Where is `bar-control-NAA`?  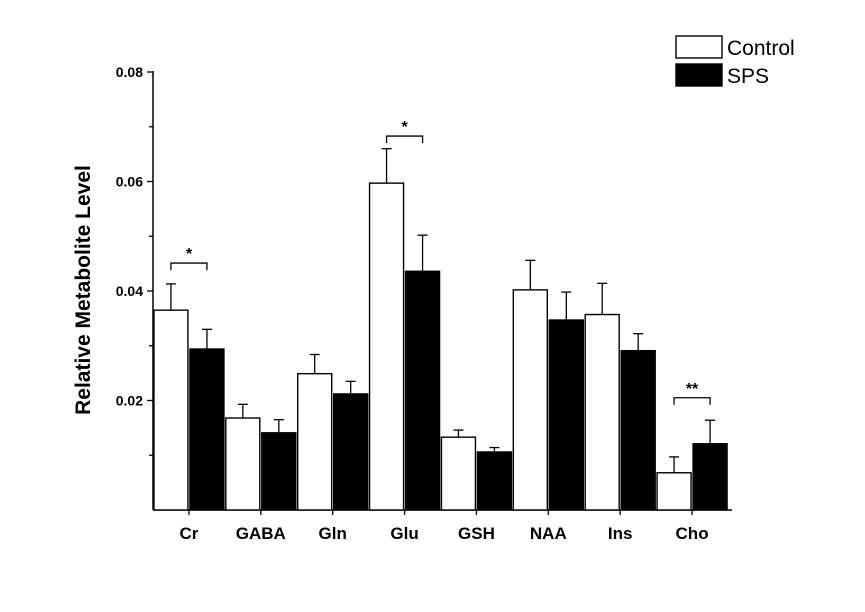
bar-control-NAA is located at coordinates (530, 400).